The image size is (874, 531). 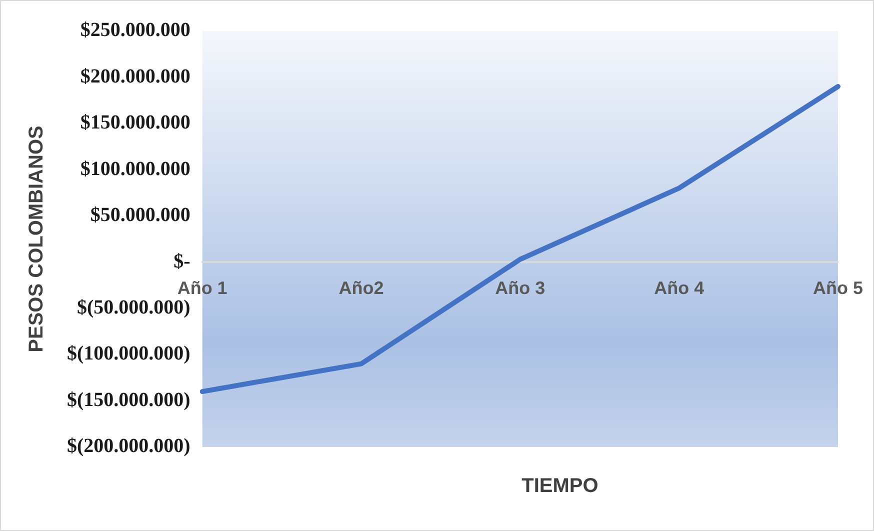 What do you see at coordinates (128, 353) in the screenshot?
I see `y-tick-label: $(100.000.000)` at bounding box center [128, 353].